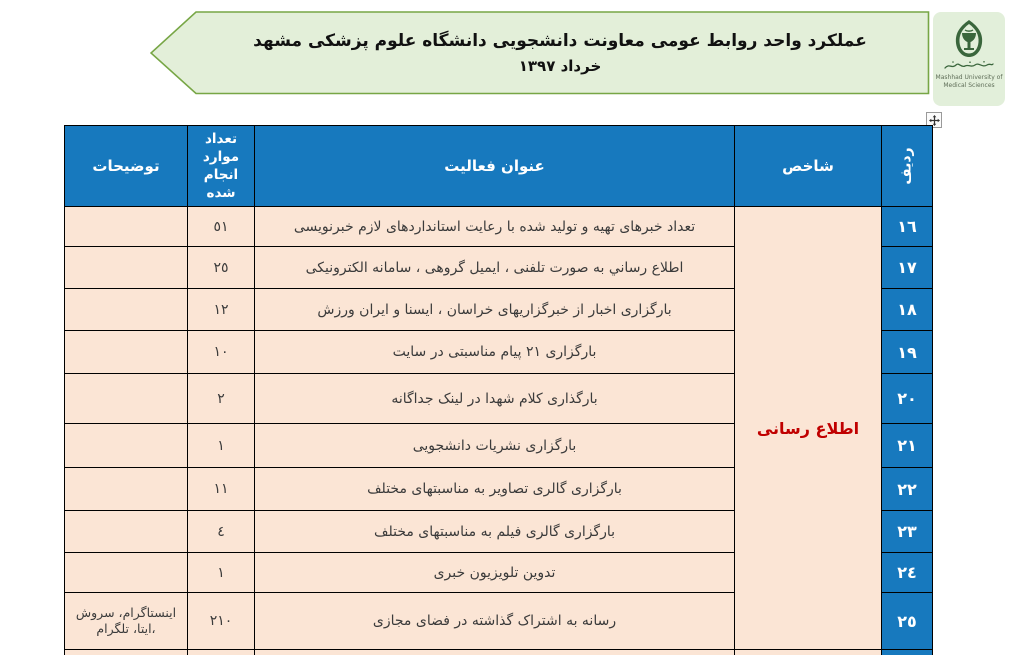 The height and width of the screenshot is (655, 1011). I want to click on row-number-cell: ٢٤, so click(907, 572).